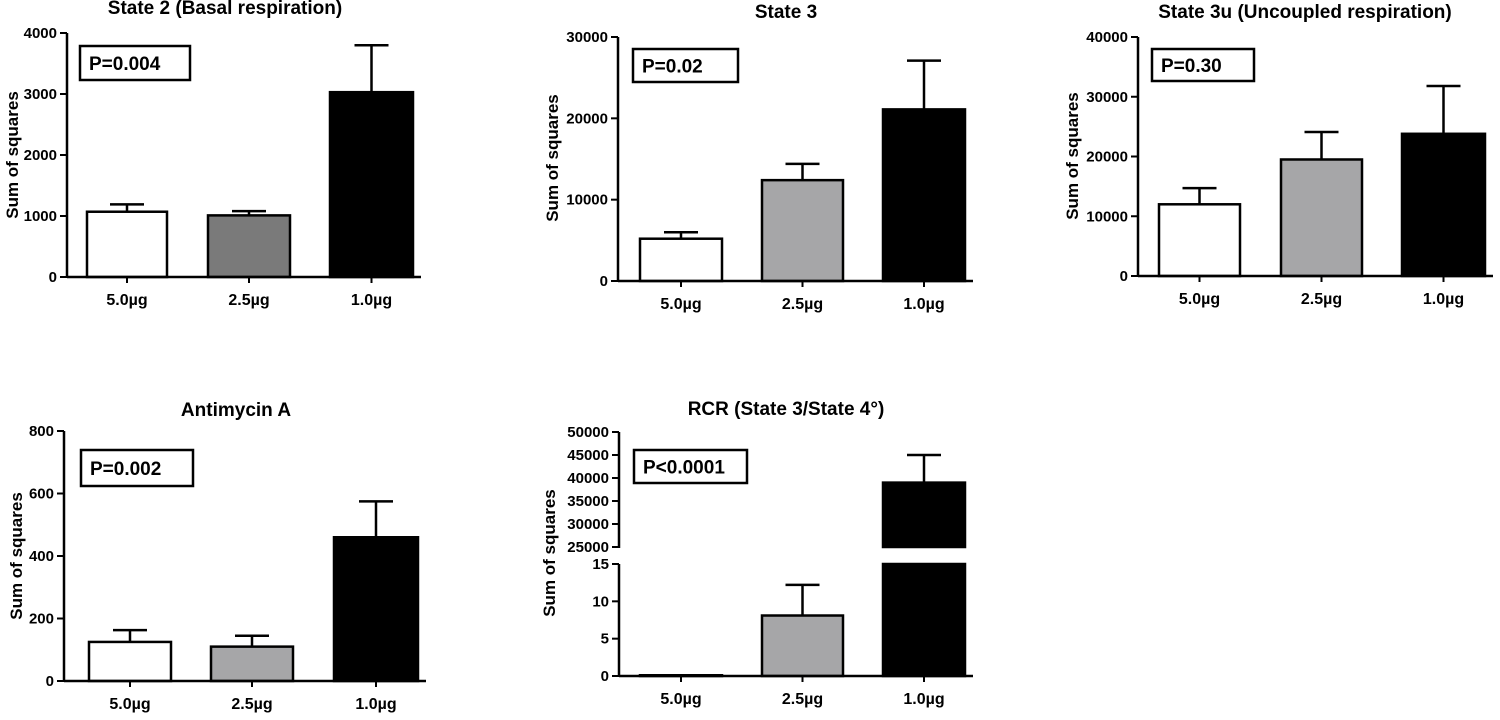 This screenshot has width=1500, height=720. Describe the element at coordinates (1304, 12) in the screenshot. I see `chart-title: State 3u (Uncoupled respiration)` at that location.